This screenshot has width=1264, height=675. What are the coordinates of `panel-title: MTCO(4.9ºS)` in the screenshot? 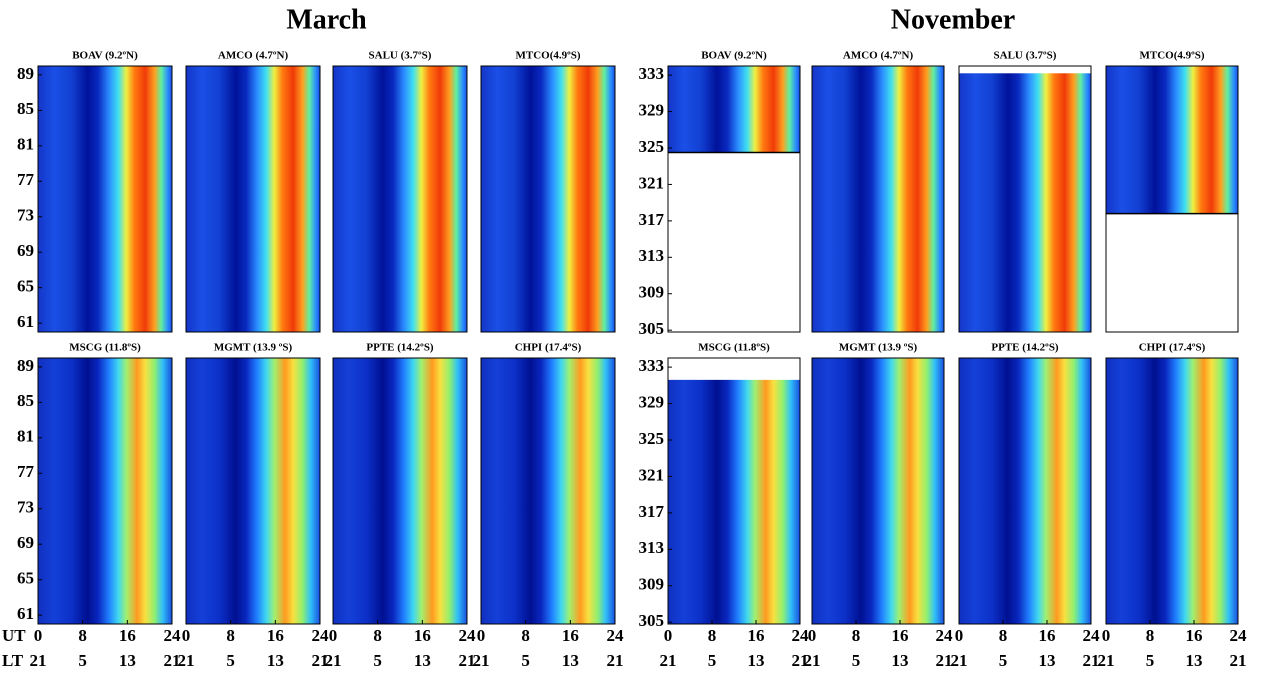 It's located at (1171, 56).